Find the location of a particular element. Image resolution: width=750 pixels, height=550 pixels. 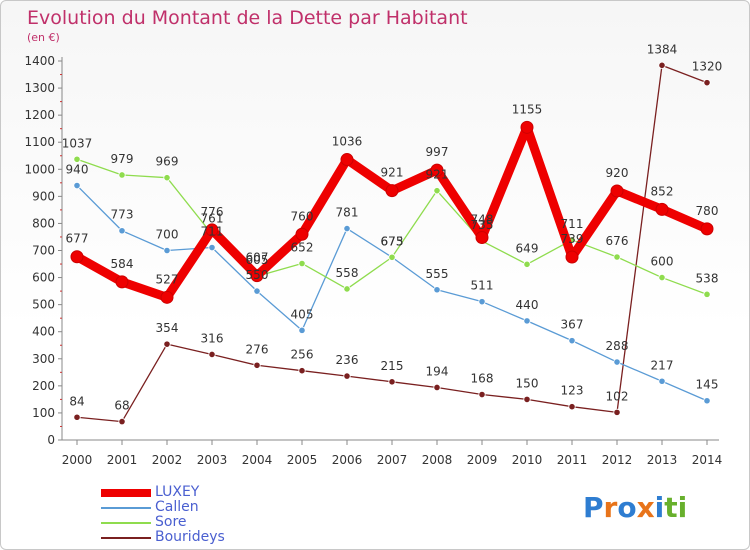

data-label-luxey: 760 is located at coordinates (302, 216).